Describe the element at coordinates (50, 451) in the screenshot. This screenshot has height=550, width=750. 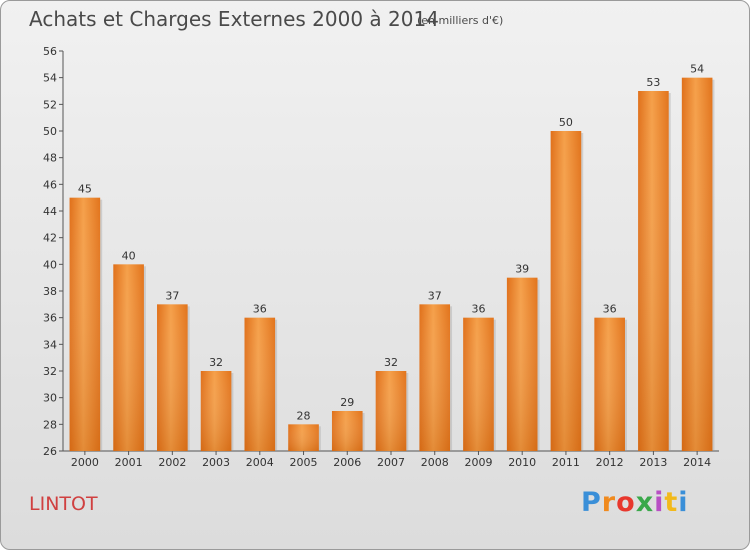
I see `y-tick-label: 26` at that location.